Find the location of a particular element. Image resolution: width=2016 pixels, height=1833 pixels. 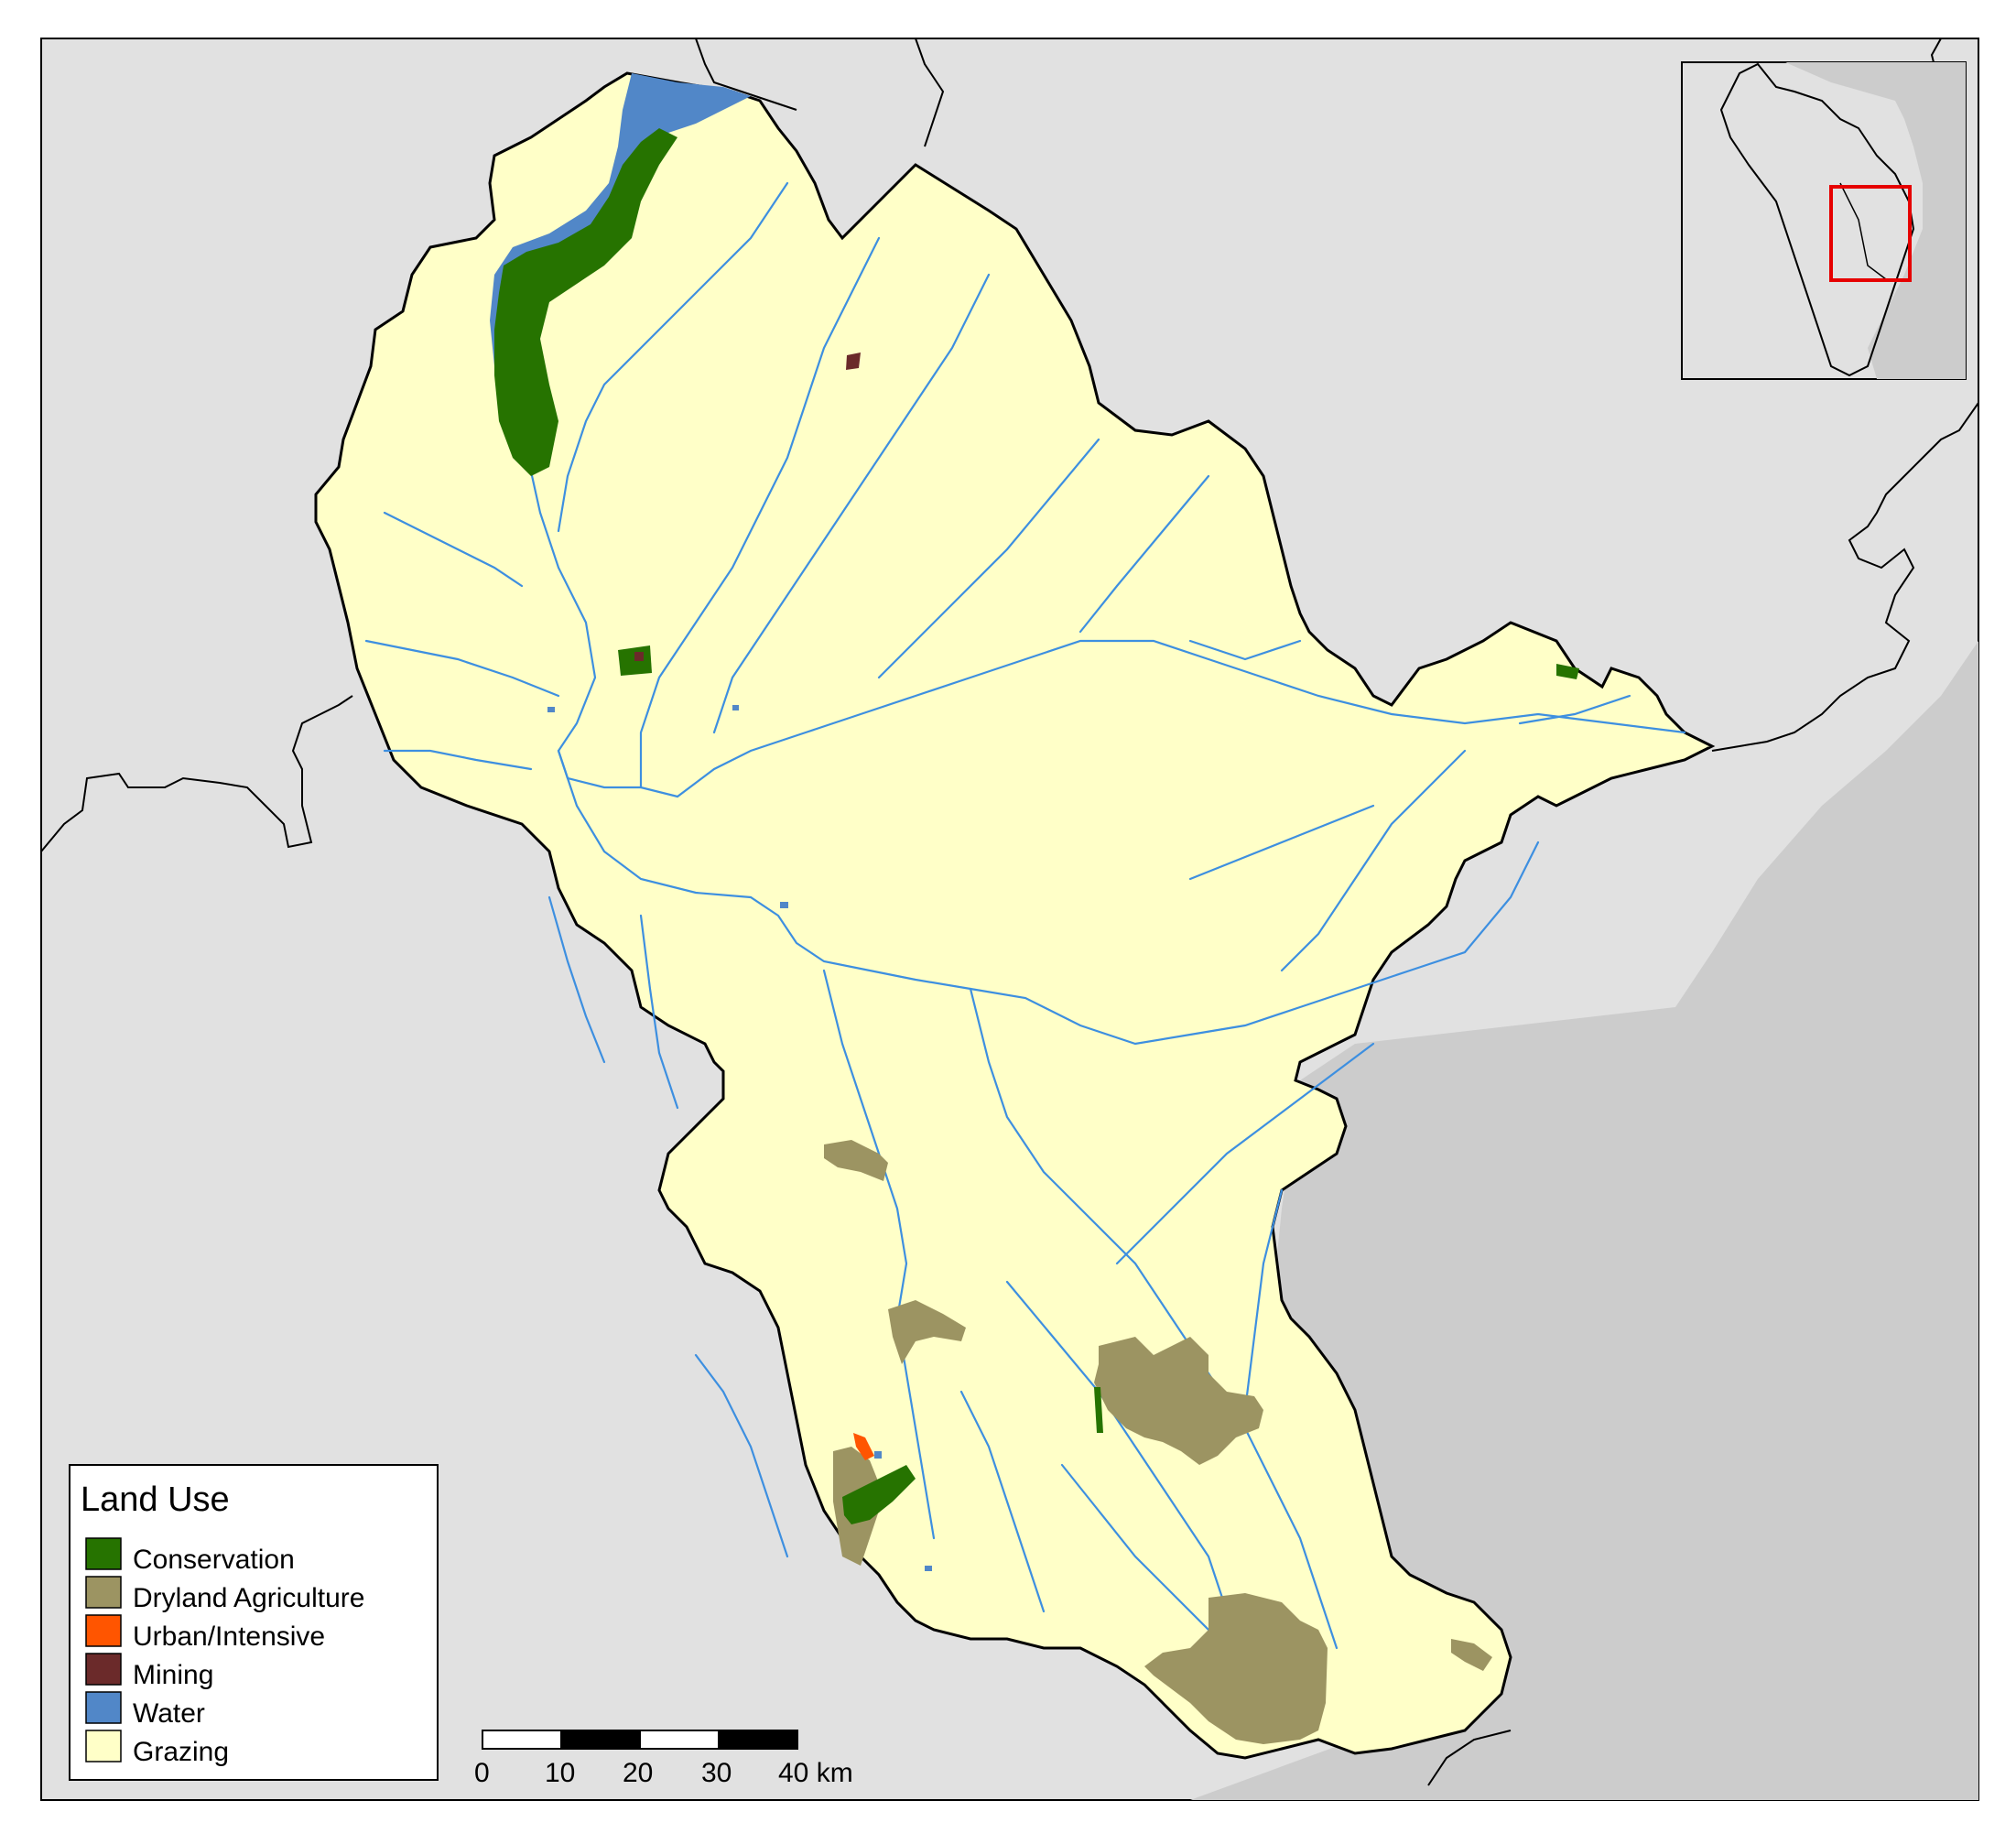

scale-tick-0: 0 is located at coordinates (482, 1773).